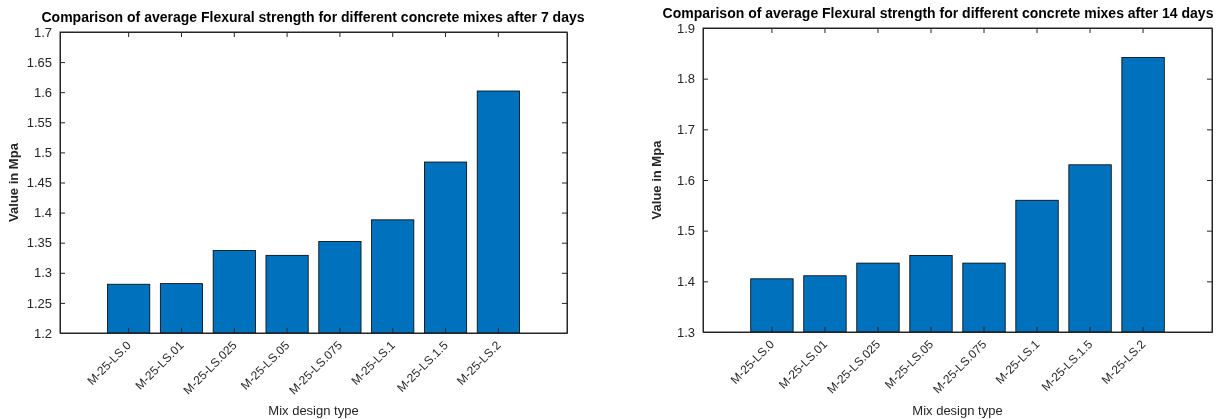  What do you see at coordinates (685, 79) in the screenshot?
I see `y-tick-label: 1.8` at bounding box center [685, 79].